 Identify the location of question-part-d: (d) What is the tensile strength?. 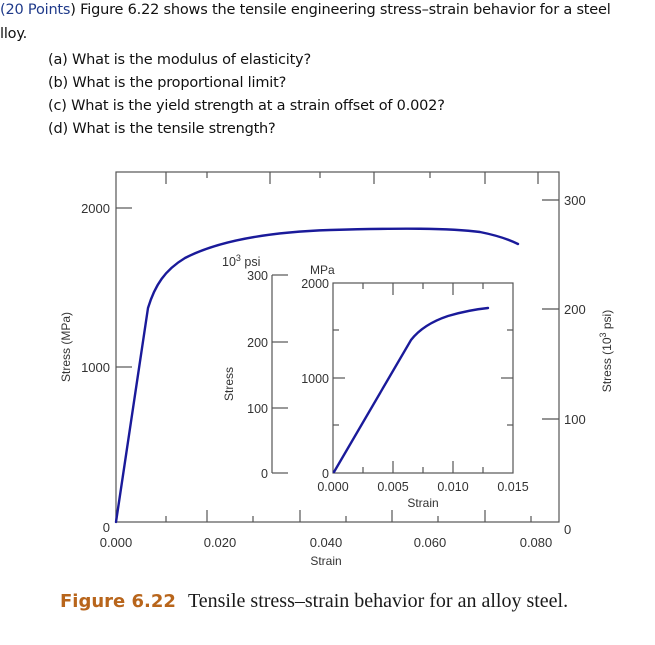
(162, 129).